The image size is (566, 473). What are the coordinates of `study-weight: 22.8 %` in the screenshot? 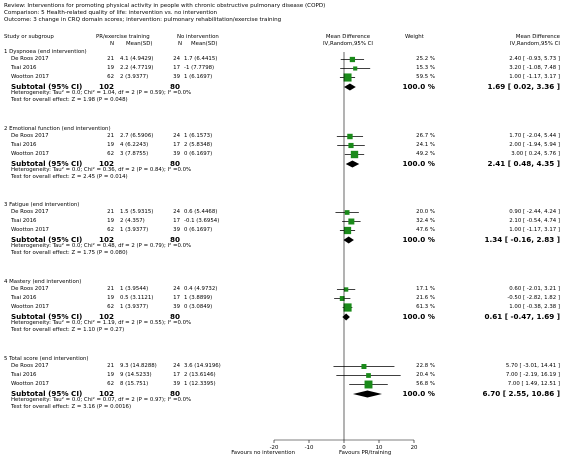 It's located at (425, 366).